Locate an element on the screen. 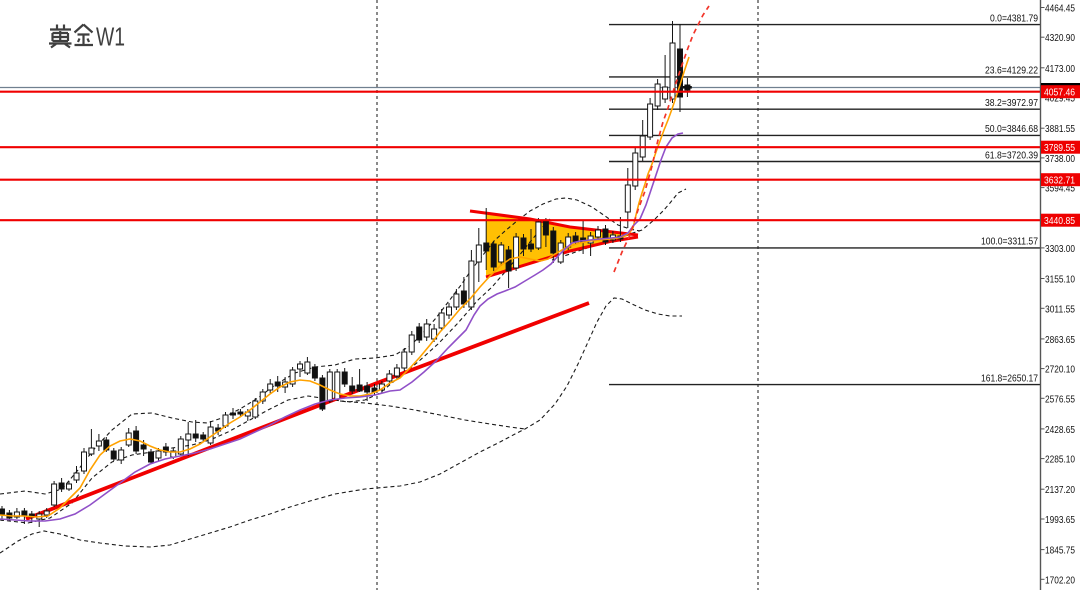 Image resolution: width=1080 pixels, height=590 pixels. svg-text: 3155.10 is located at coordinates (1060, 280).